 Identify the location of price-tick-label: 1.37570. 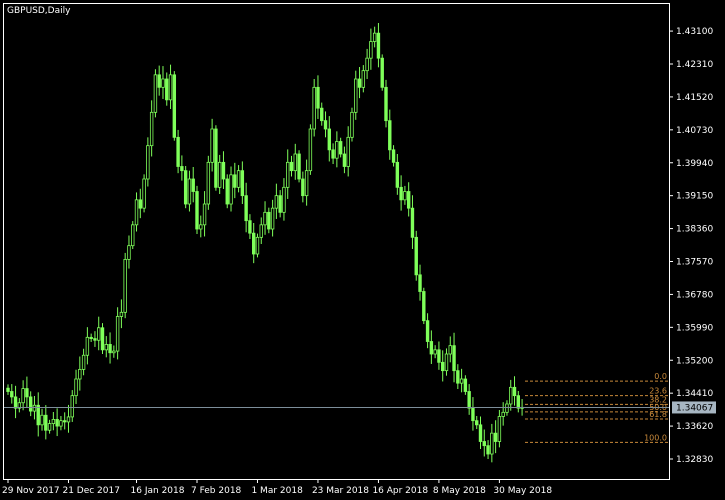
(694, 263).